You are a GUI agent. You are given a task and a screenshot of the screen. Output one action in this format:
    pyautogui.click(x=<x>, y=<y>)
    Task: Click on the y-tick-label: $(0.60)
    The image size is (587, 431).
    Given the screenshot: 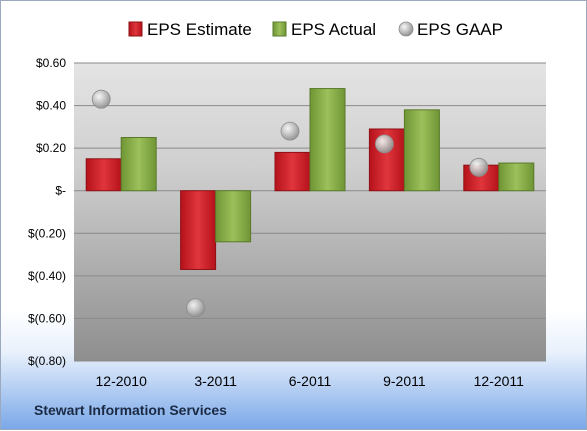 What is the action you would take?
    pyautogui.click(x=47, y=318)
    